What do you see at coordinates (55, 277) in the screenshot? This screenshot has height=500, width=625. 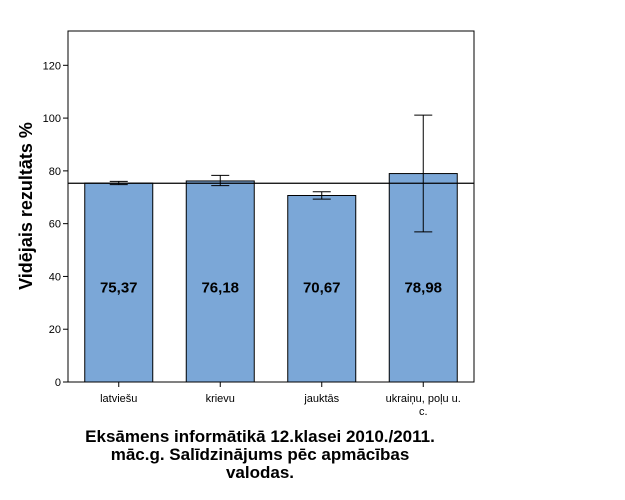 I see `y-tick-label: 40` at bounding box center [55, 277].